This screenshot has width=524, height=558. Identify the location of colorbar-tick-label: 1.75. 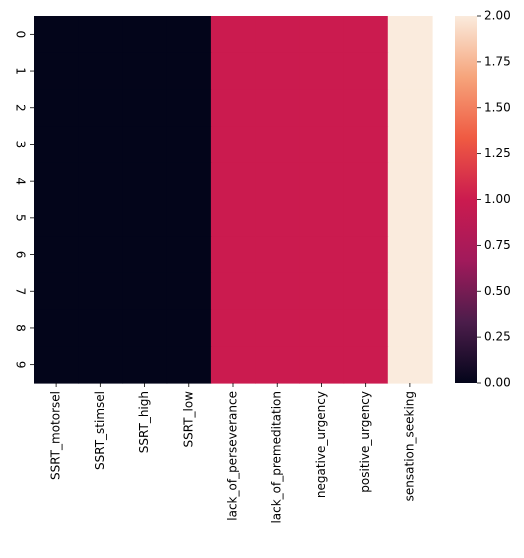
(497, 61).